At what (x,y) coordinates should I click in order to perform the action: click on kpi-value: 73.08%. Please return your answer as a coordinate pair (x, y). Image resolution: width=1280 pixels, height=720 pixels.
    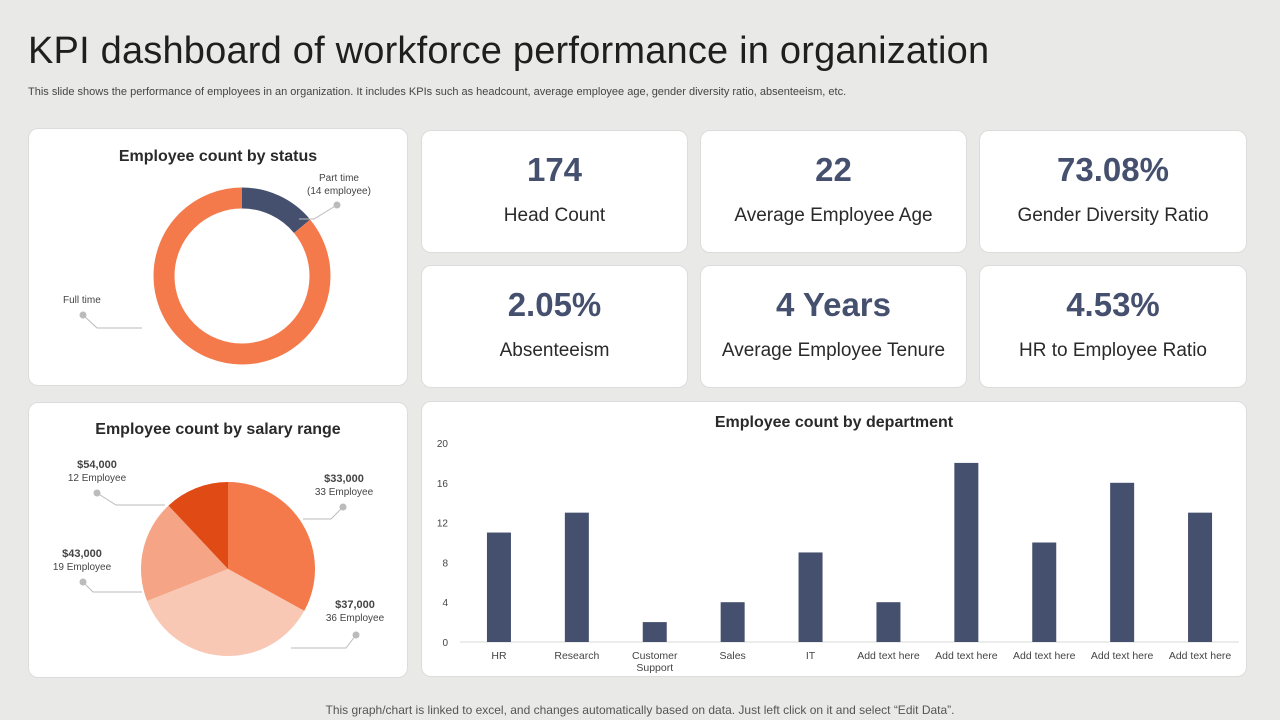
    Looking at the image, I should click on (1113, 169).